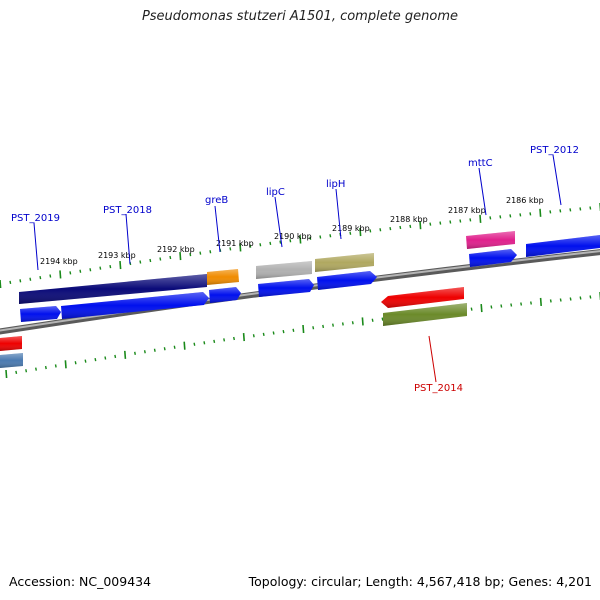 This screenshot has height=600, width=600. I want to click on gene-label-greb: greB, so click(216, 200).